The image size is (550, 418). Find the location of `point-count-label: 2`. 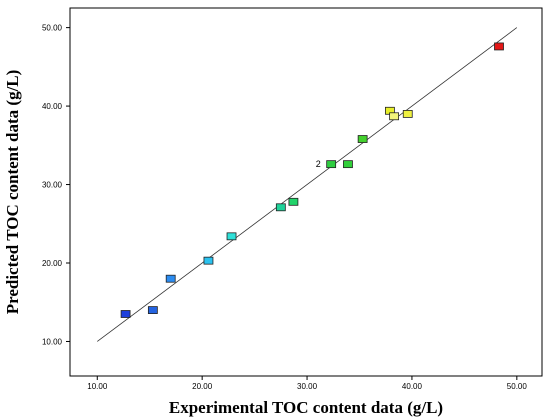

point-count-label: 2 is located at coordinates (318, 164).